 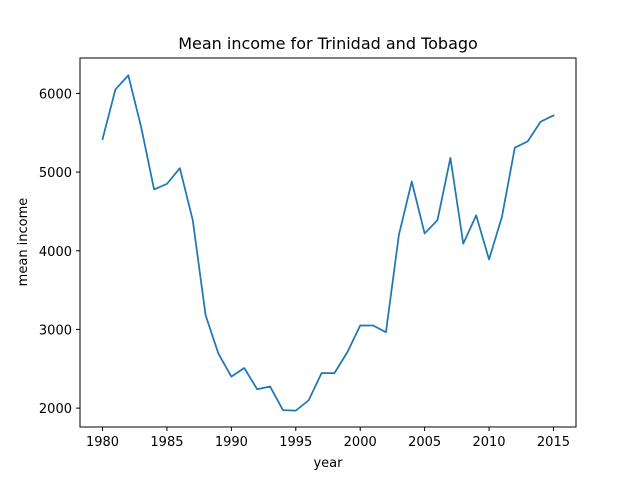 What do you see at coordinates (360, 442) in the screenshot?
I see `x-tick-label: 2000` at bounding box center [360, 442].